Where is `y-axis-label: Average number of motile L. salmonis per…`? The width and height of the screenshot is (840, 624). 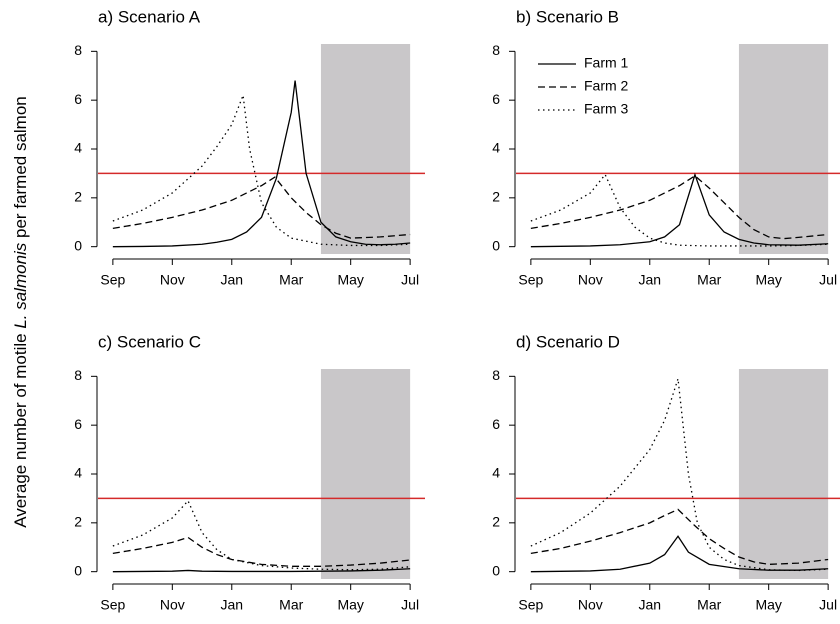 y-axis-label: Average number of motile L. salmonis per… is located at coordinates (20, 312).